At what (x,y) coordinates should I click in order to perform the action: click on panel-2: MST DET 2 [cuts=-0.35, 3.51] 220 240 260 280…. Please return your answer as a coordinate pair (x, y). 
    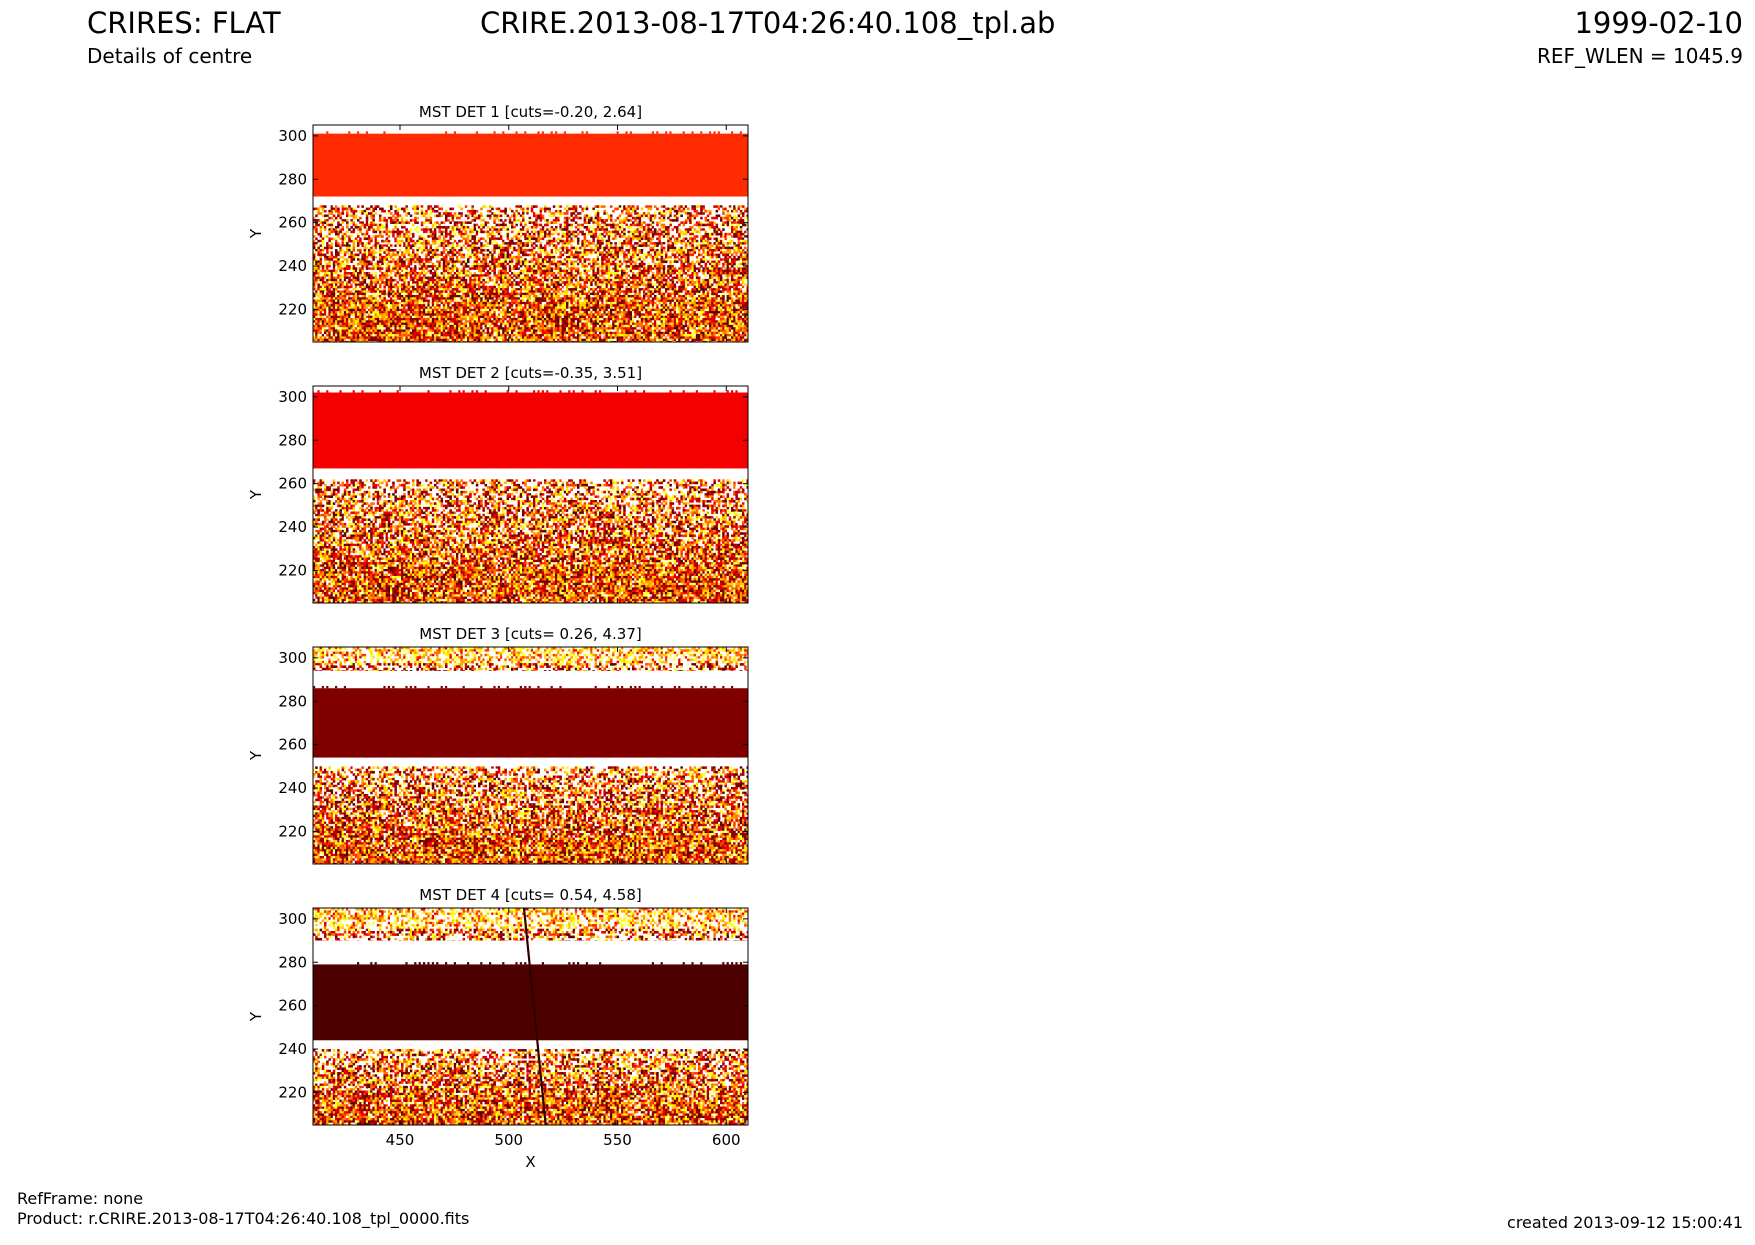
    Looking at the image, I should click on (498, 484).